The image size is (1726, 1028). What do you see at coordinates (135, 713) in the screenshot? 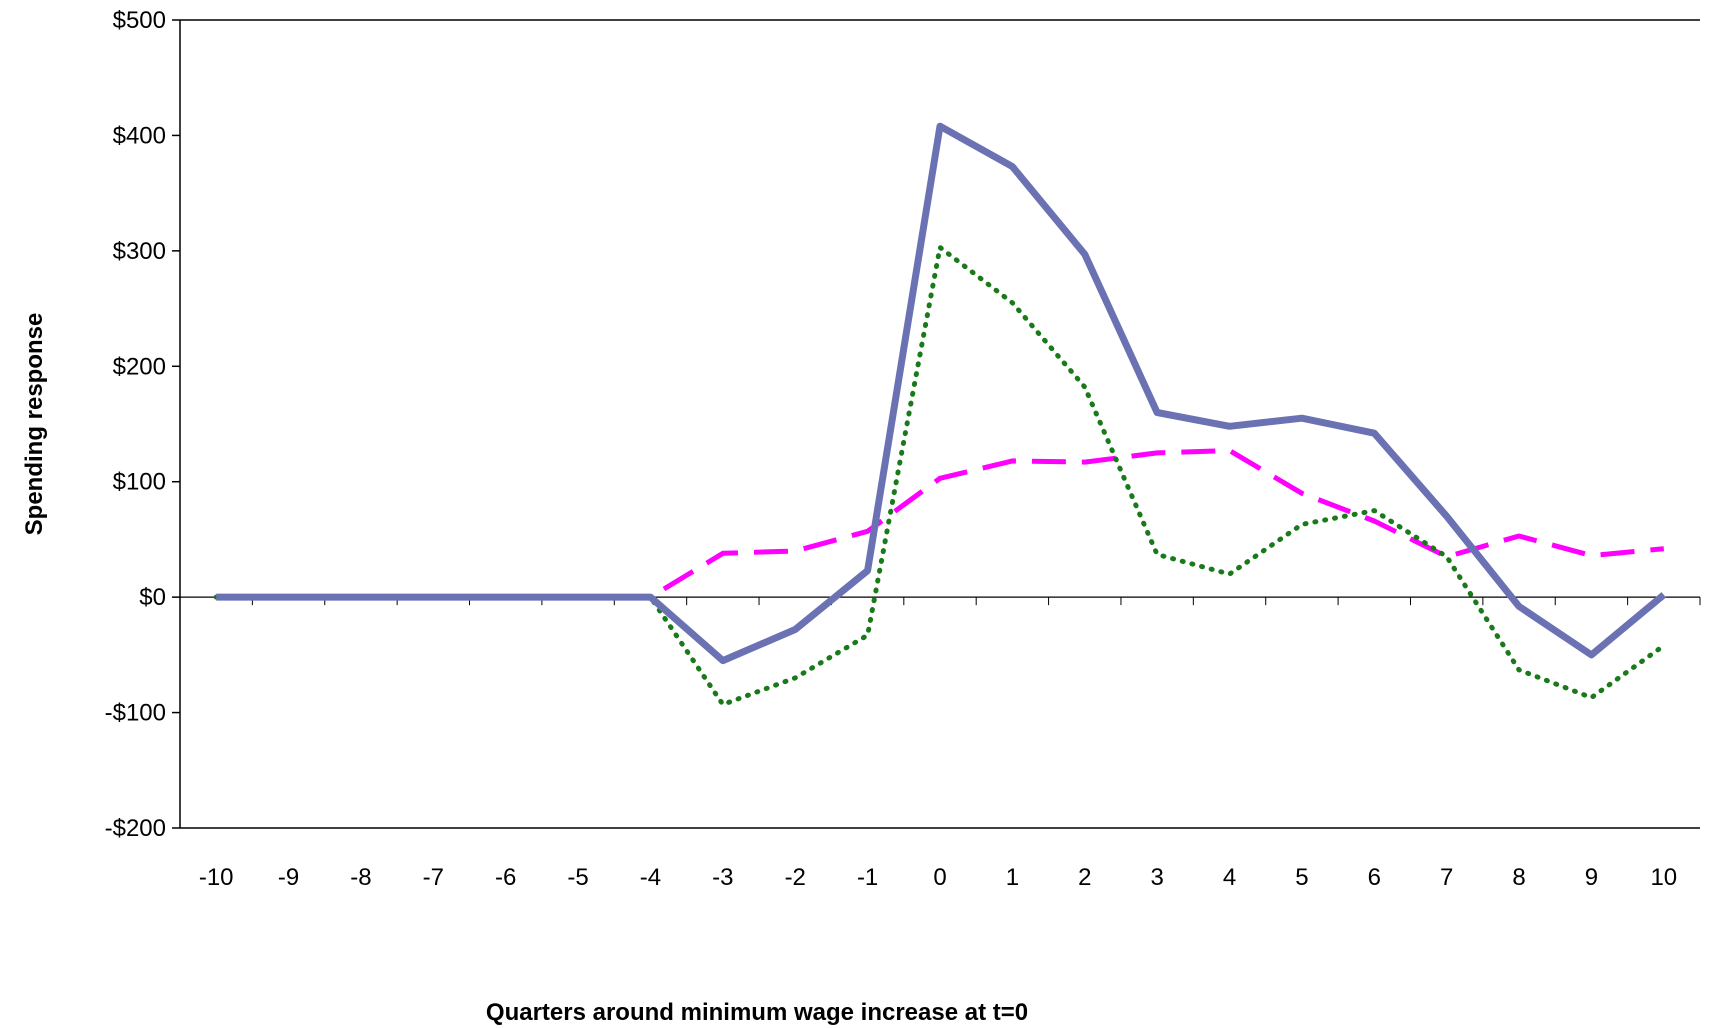
I see `y-tick-label: -$100` at bounding box center [135, 713].